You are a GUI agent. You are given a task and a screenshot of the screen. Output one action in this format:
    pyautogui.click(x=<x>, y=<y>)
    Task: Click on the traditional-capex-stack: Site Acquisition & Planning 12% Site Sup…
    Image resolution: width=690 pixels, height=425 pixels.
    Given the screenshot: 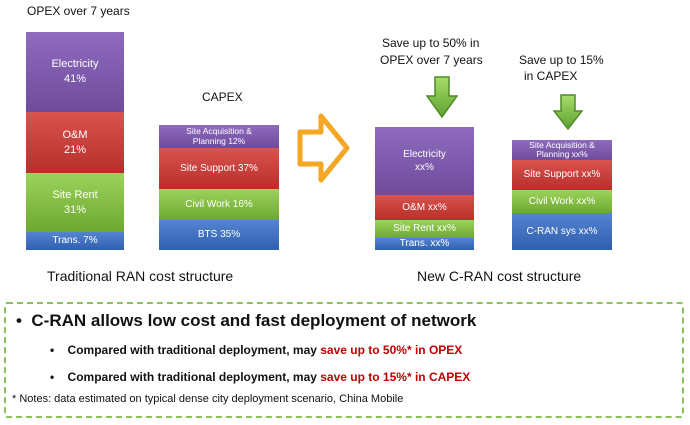 What is the action you would take?
    pyautogui.click(x=219, y=187)
    